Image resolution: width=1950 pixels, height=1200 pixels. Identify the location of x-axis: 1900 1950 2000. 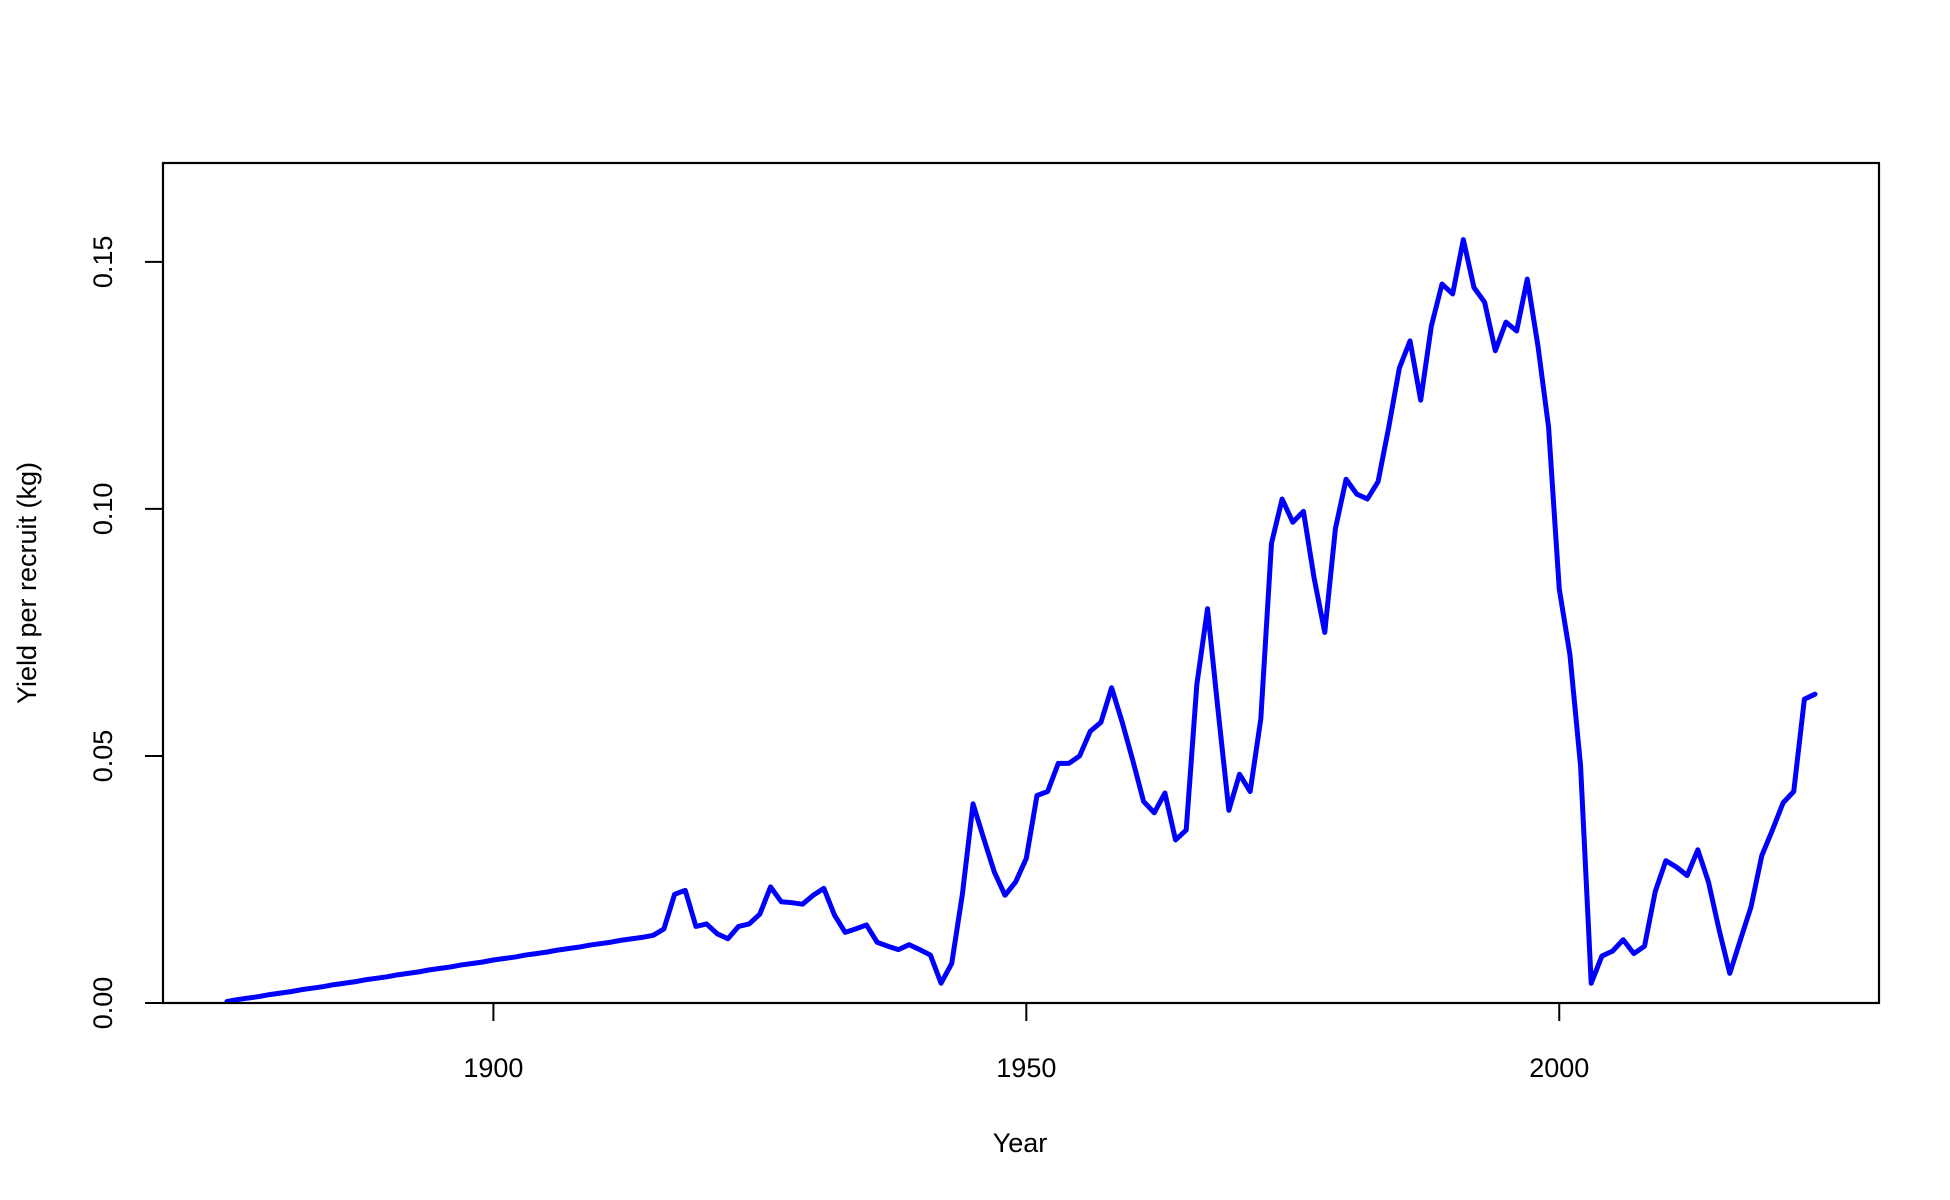
(1026, 1042).